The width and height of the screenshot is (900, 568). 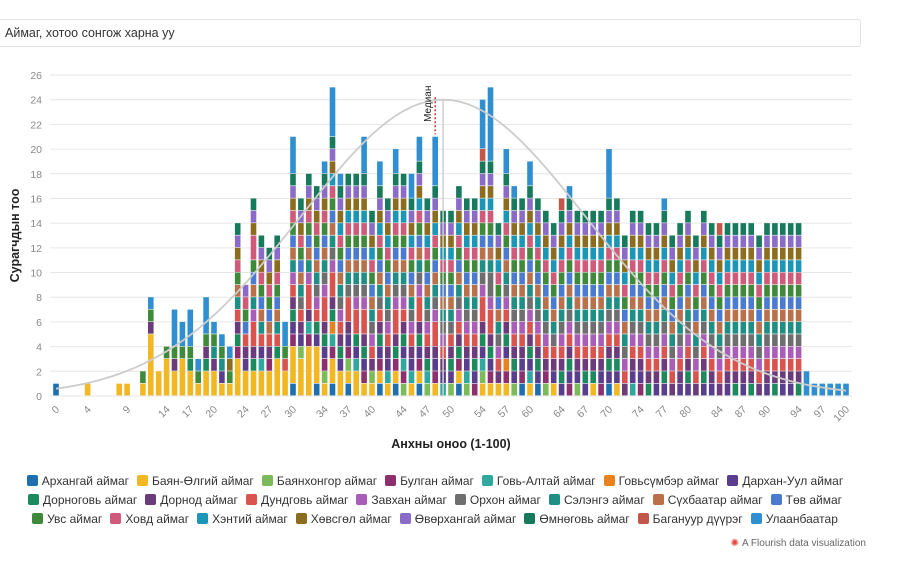 What do you see at coordinates (806, 500) in the screenshot?
I see `legend-item: Төв аймаг` at bounding box center [806, 500].